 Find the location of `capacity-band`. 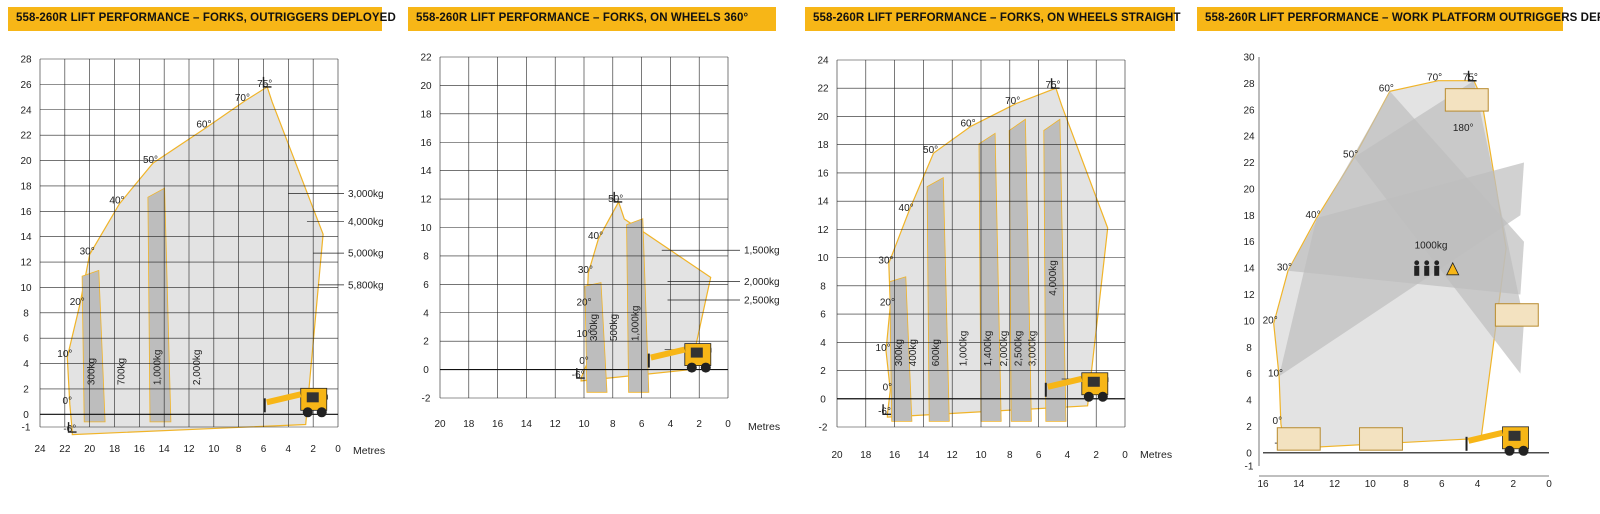

capacity-band is located at coordinates (990, 277).